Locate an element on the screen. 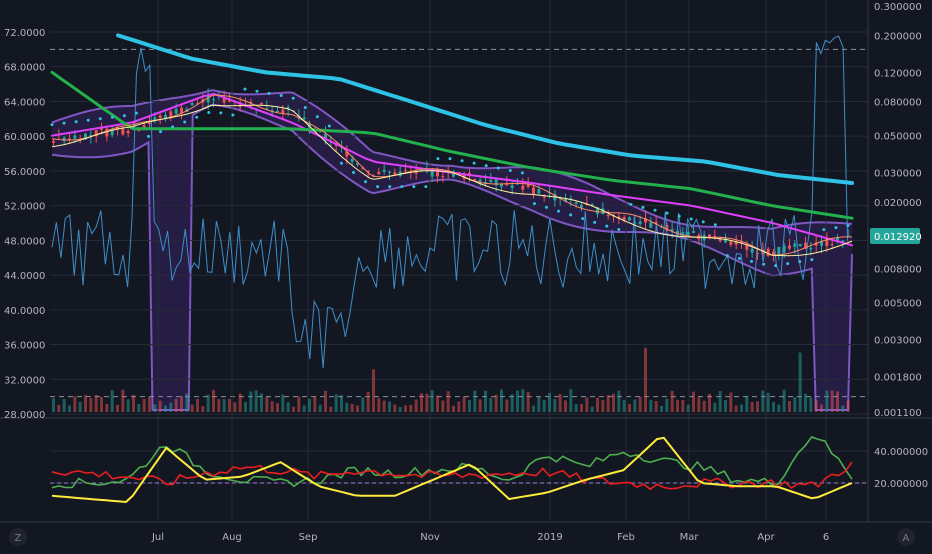  left-axis-tick-label: 48.0000 is located at coordinates (24, 241).